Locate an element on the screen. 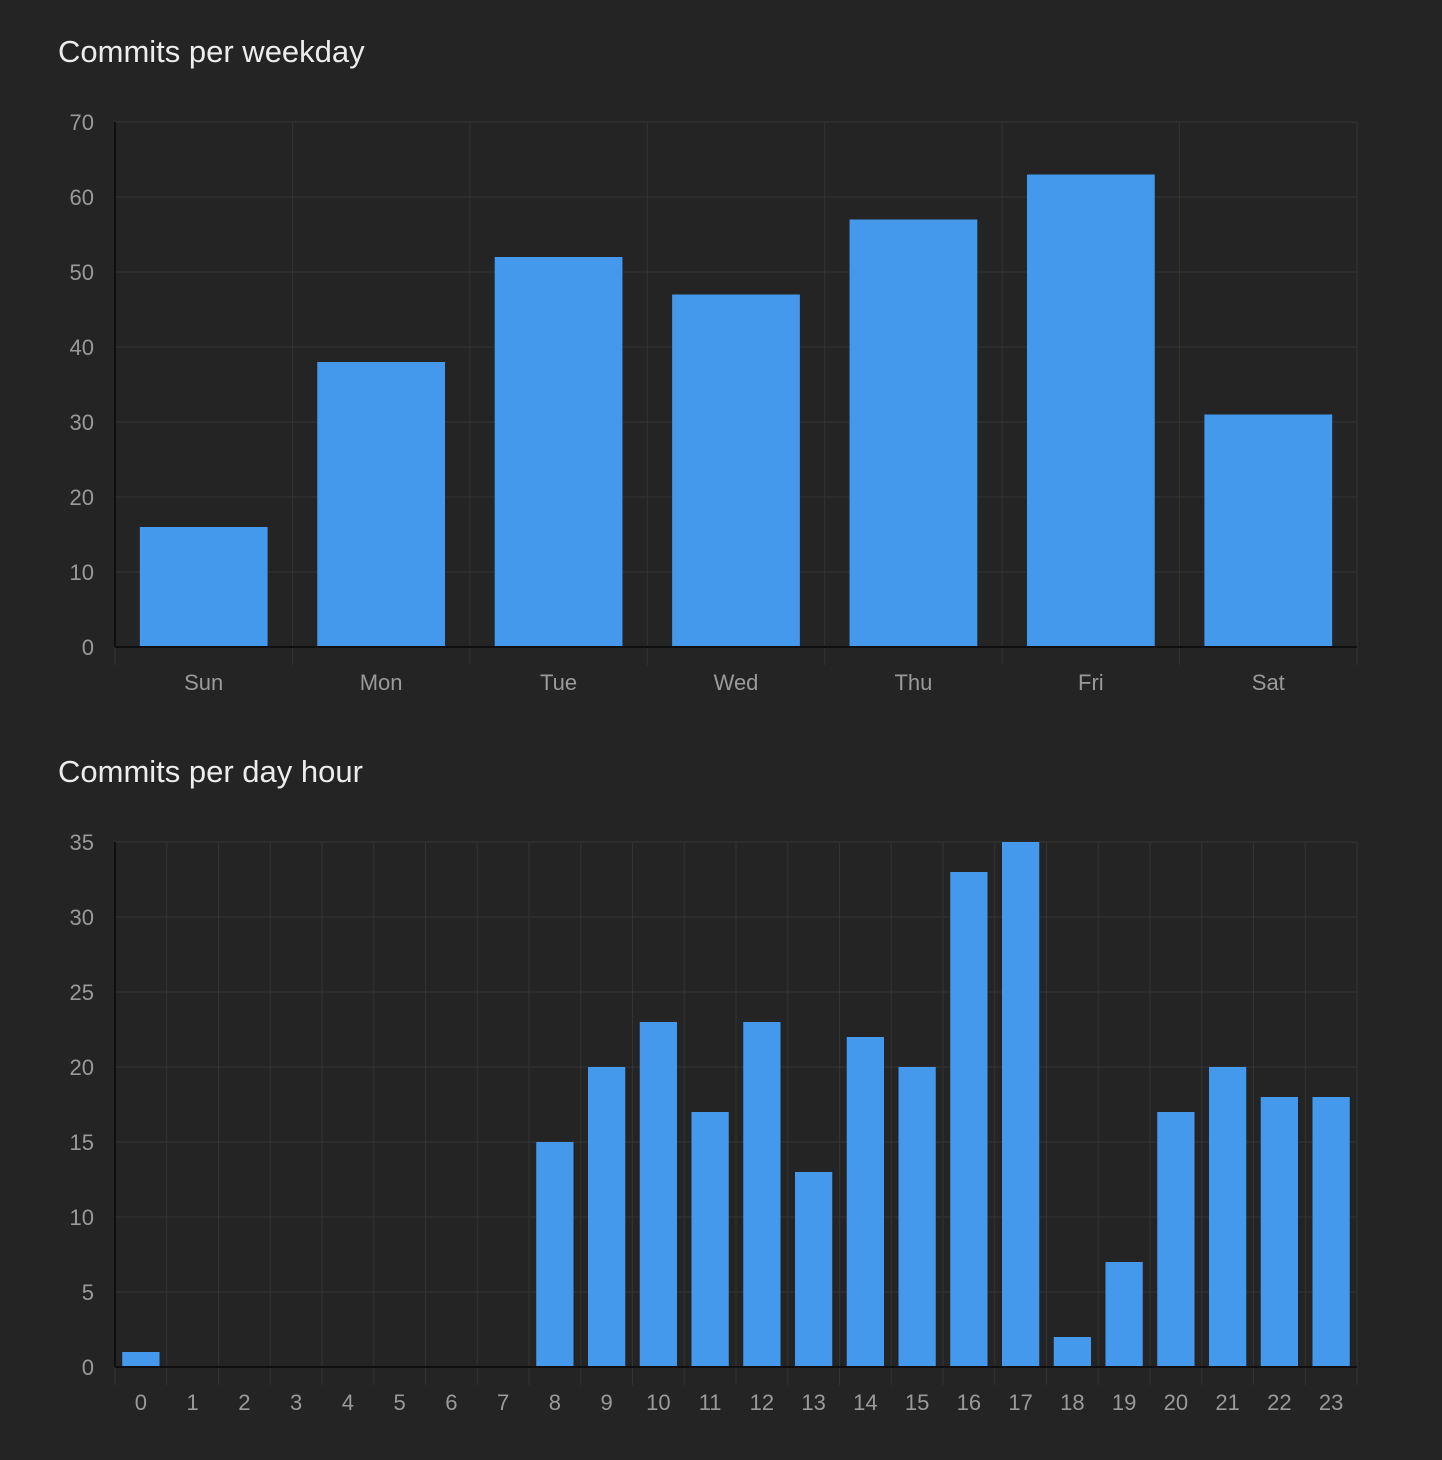 The height and width of the screenshot is (1460, 1442). bar-wed is located at coordinates (736, 470).